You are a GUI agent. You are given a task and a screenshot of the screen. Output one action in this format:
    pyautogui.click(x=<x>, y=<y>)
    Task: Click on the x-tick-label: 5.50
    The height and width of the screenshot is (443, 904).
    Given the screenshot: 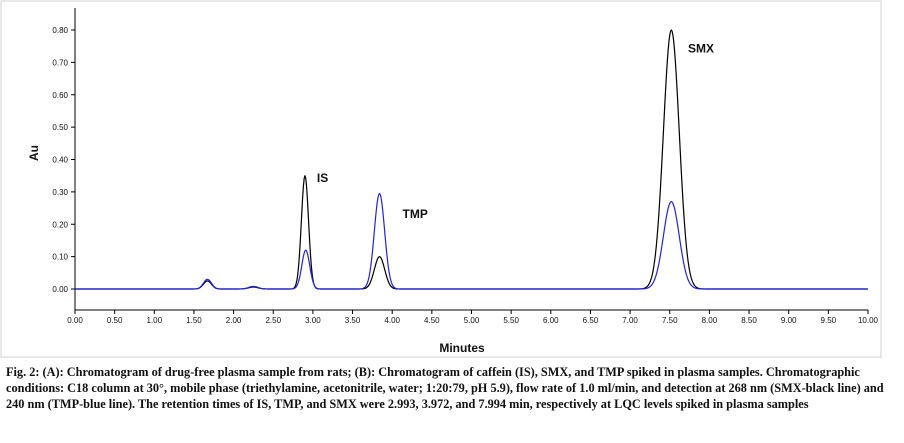 What is the action you would take?
    pyautogui.click(x=511, y=320)
    